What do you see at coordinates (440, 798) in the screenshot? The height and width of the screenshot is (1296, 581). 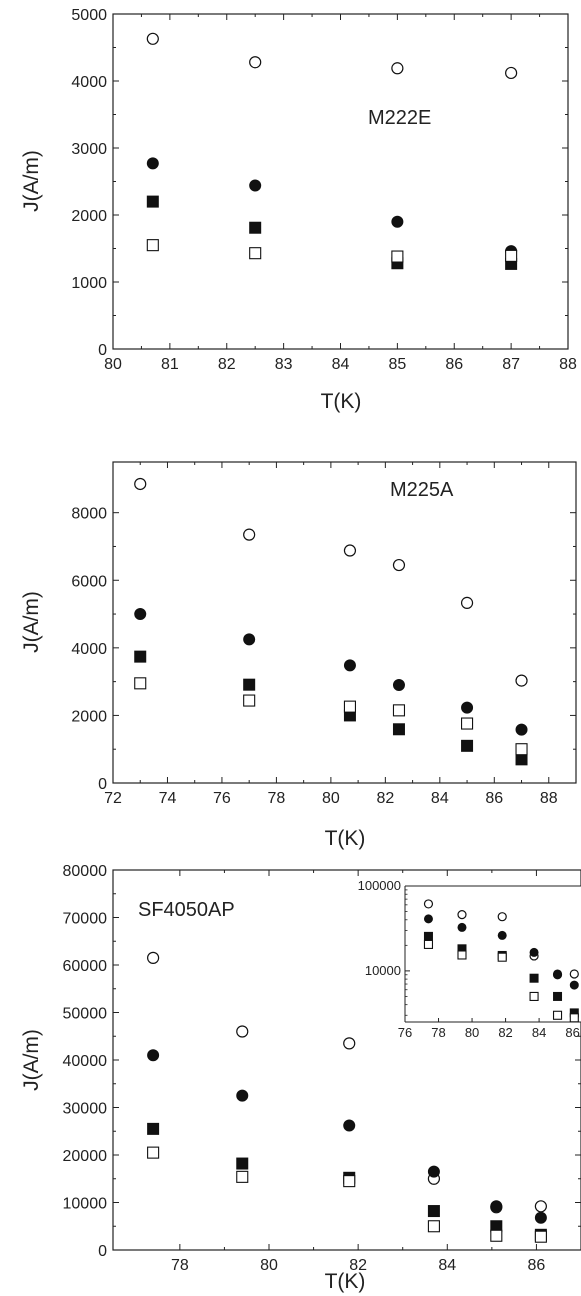 I see `x-tick-label: 84` at bounding box center [440, 798].